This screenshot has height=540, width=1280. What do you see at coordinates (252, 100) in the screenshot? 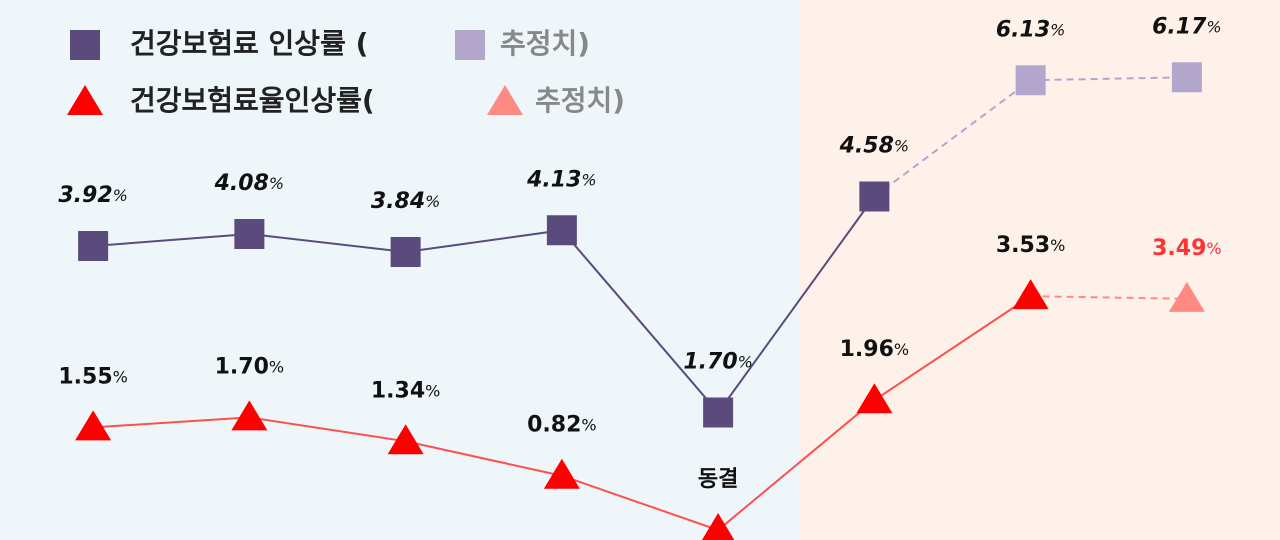
I see `legend-label: 건강보험료율인상률(` at bounding box center [252, 100].